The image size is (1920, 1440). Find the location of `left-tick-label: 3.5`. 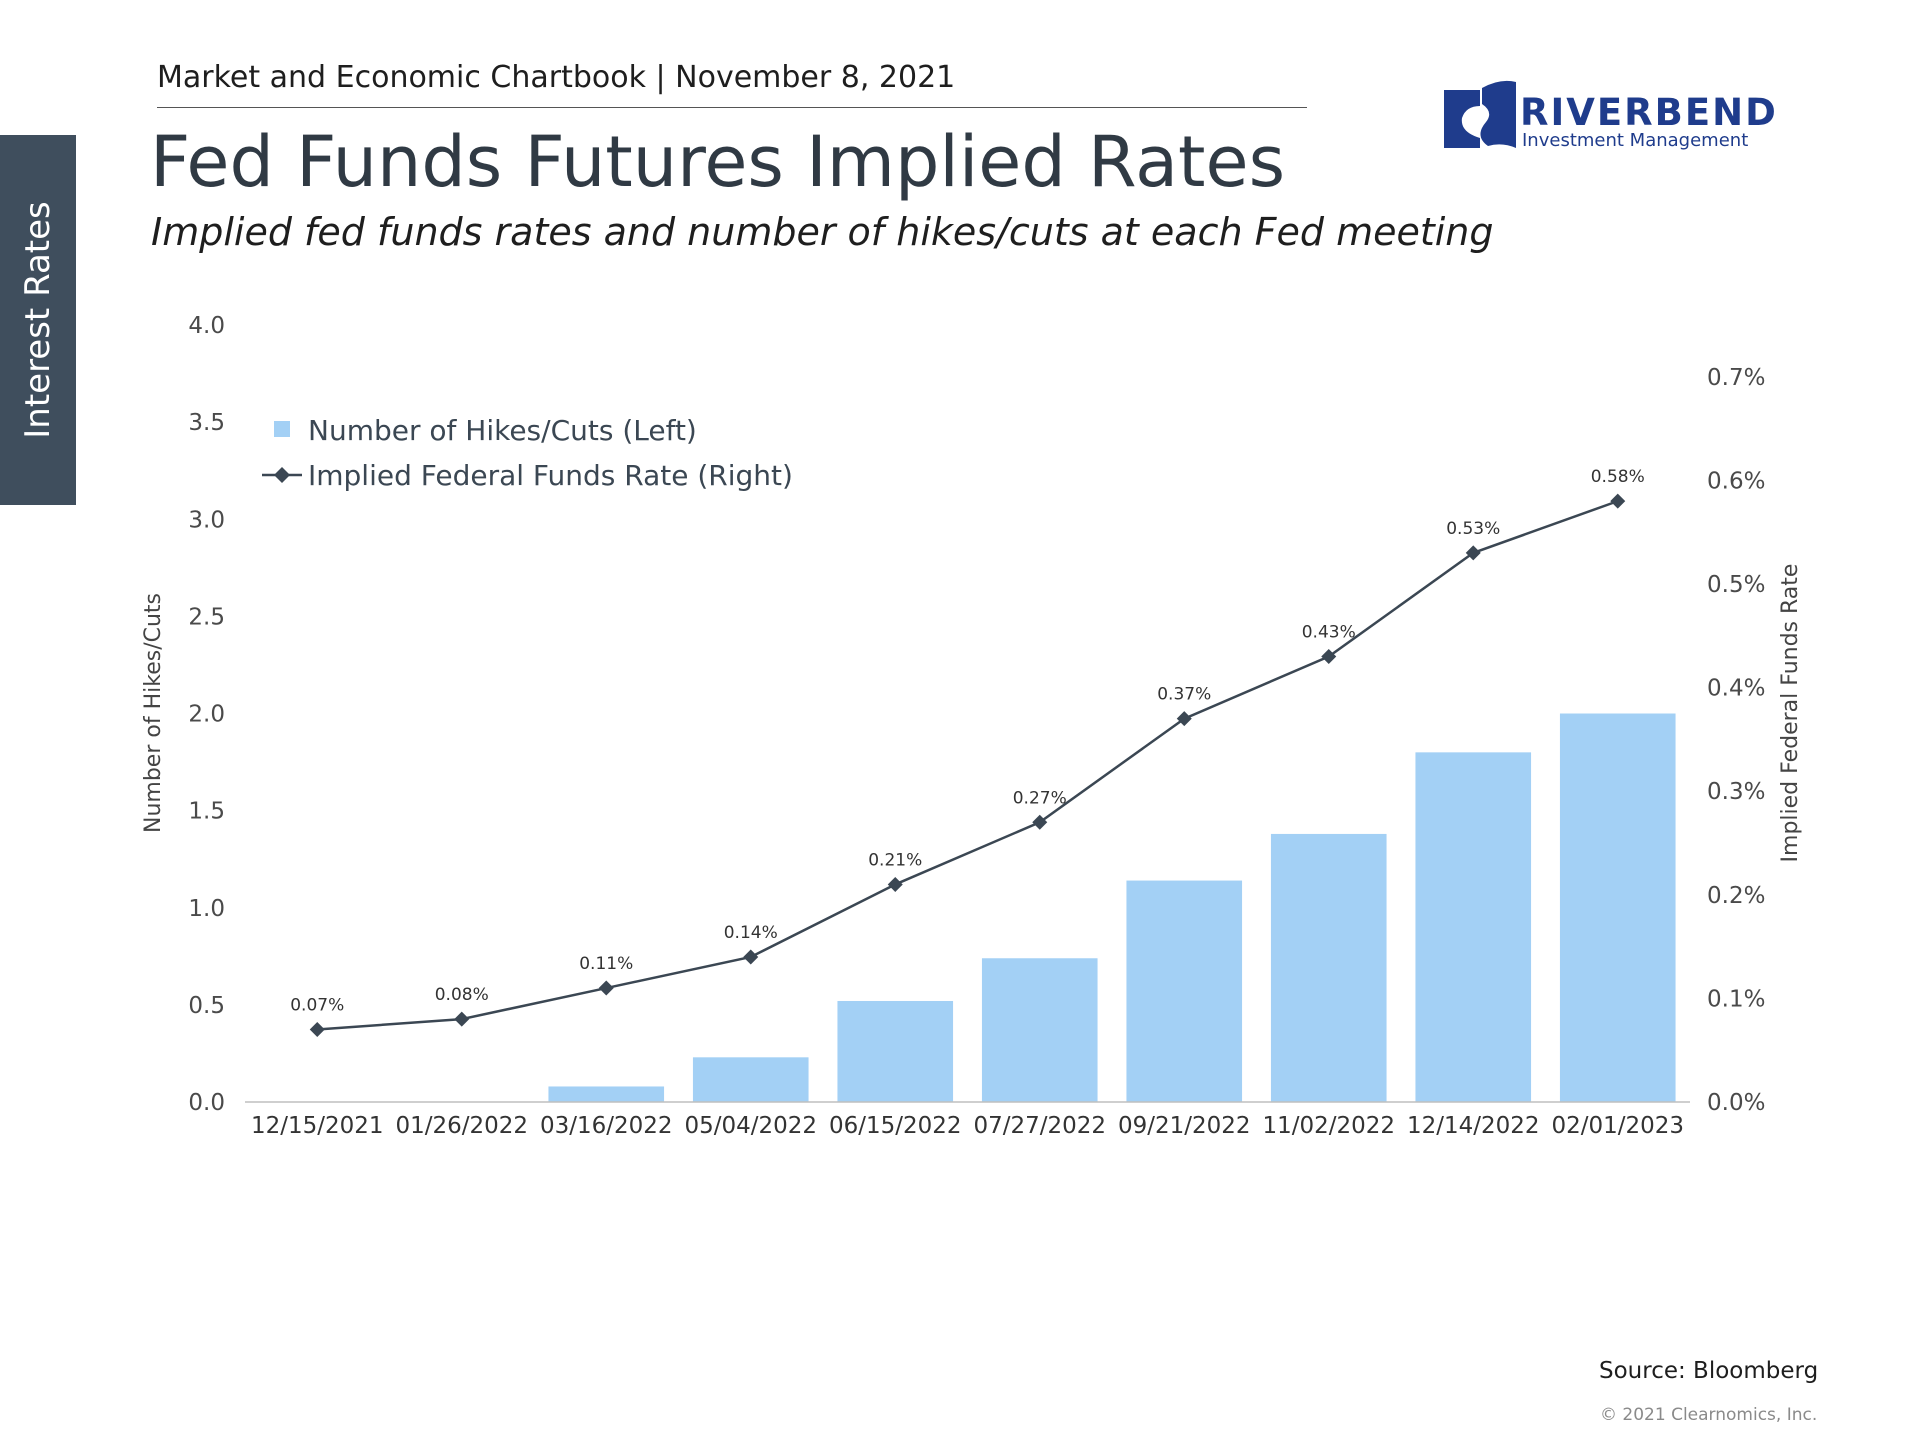

left-tick-label: 3.5 is located at coordinates (206, 423).